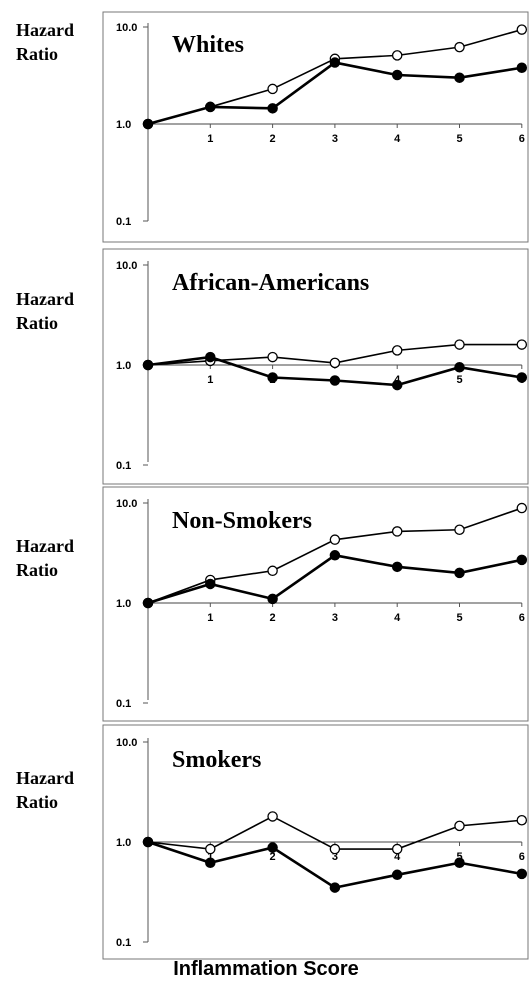 Image resolution: width=532 pixels, height=1001 pixels. What do you see at coordinates (208, 45) in the screenshot?
I see `panel-title: Whites` at bounding box center [208, 45].